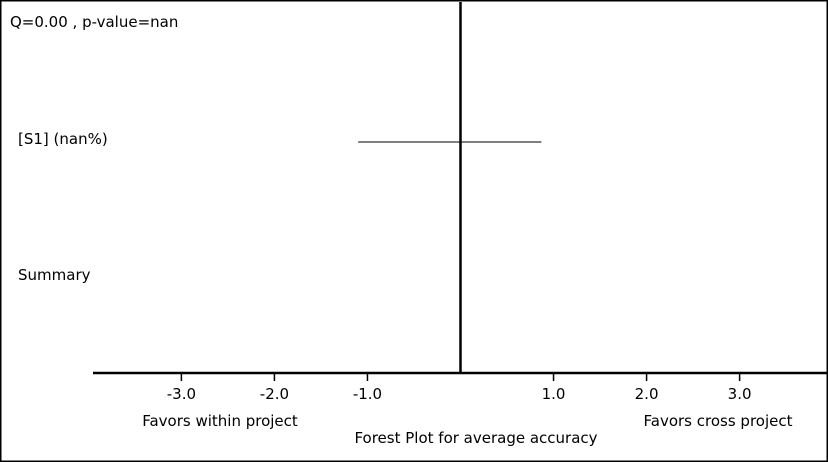  I want to click on heterogeneity-stats: Q=0.00 , p-value=nan, so click(94, 22).